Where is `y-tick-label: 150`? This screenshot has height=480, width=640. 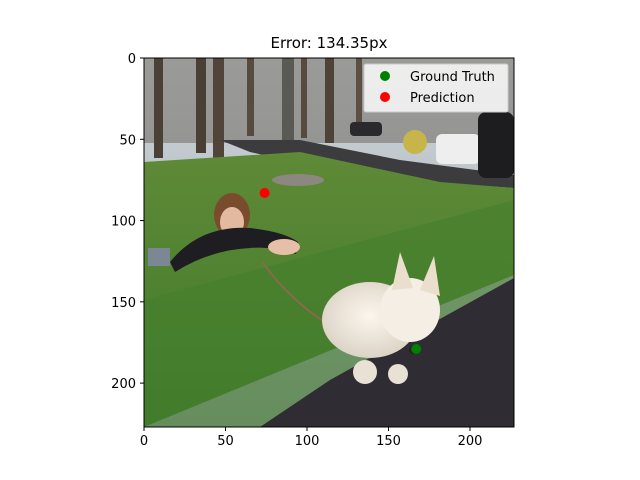
y-tick-label: 150 is located at coordinates (123, 303).